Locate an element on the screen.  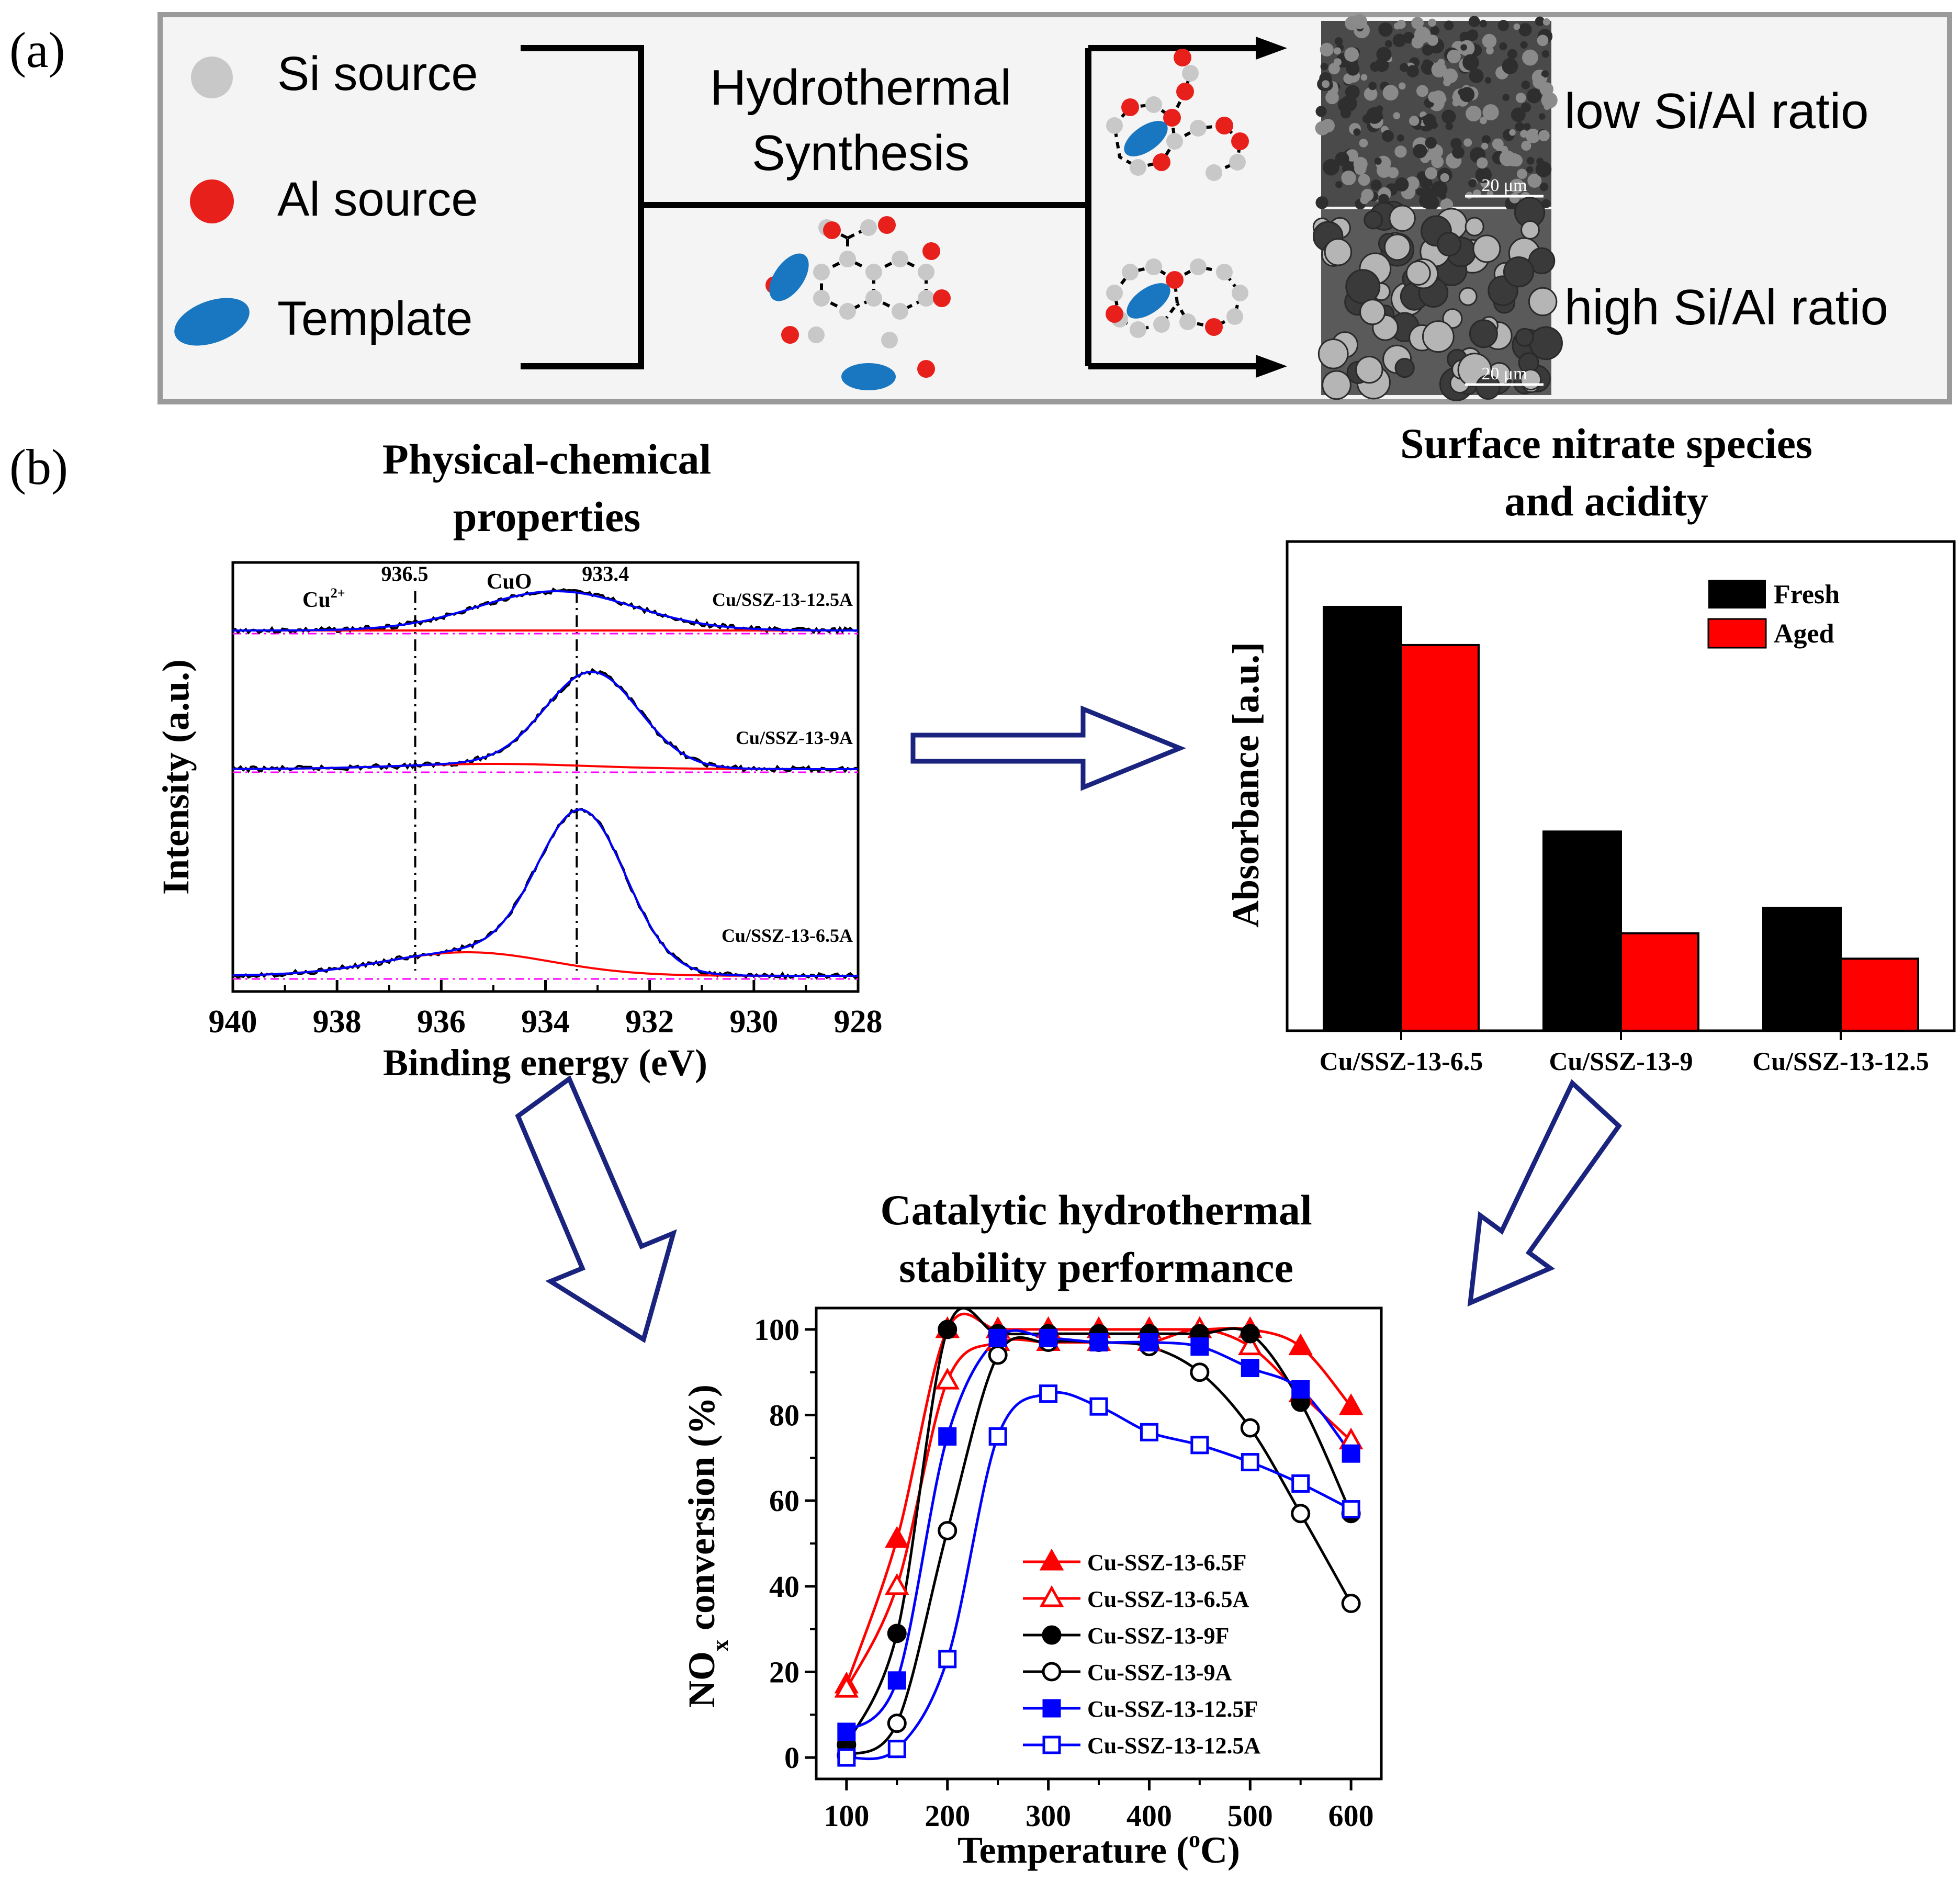
nox-xlabel: Temperature (oC) is located at coordinates (1099, 1849).